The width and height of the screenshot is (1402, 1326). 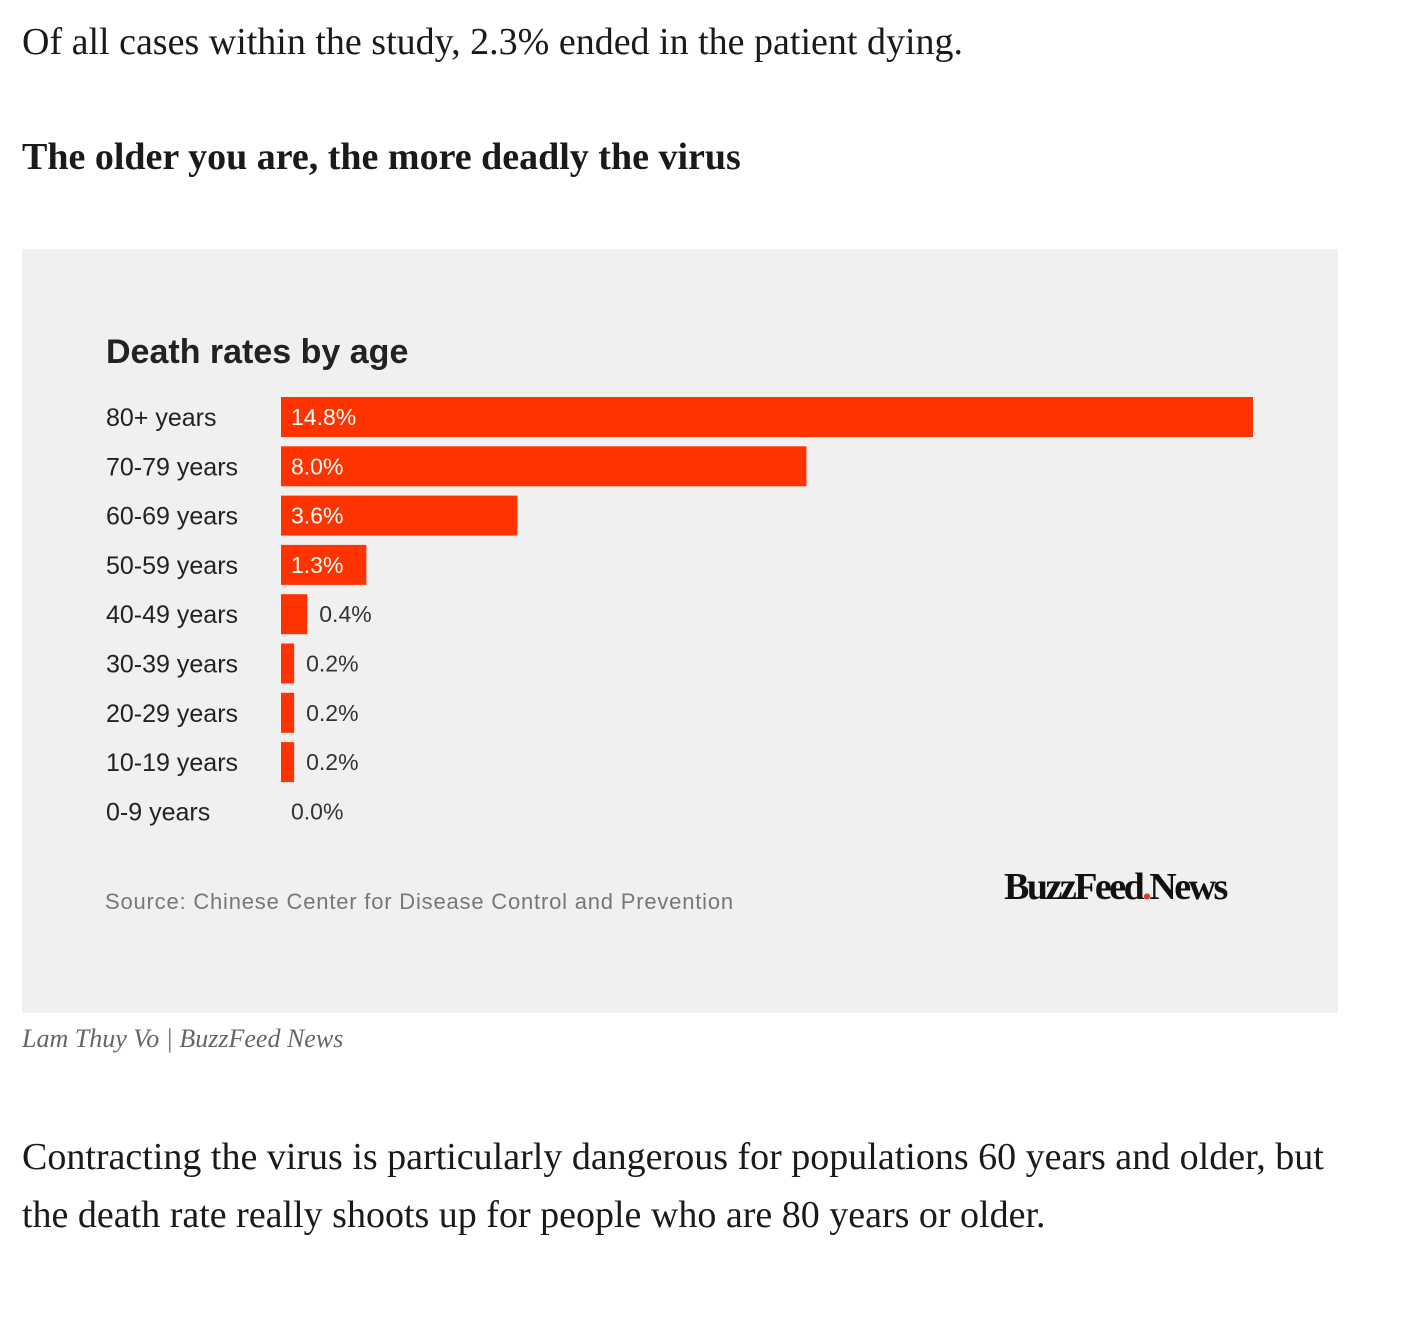 I want to click on category-label: 70-79 years, so click(x=172, y=467).